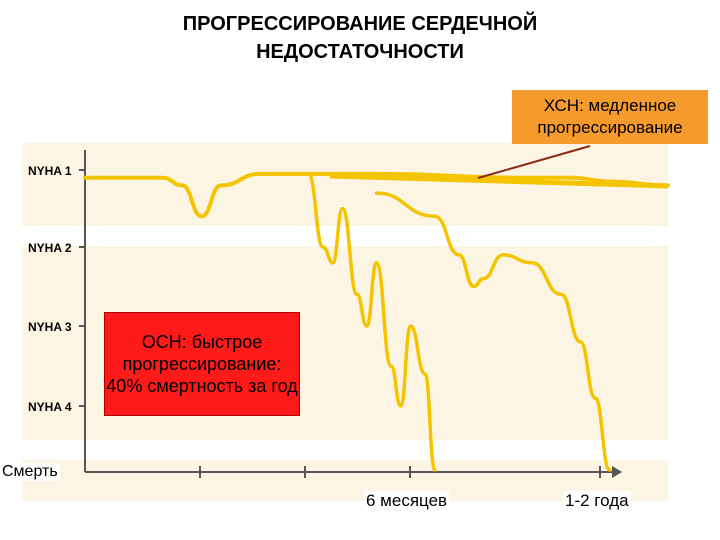 The height and width of the screenshot is (540, 720). I want to click on y-tick-label: NYHA 2, so click(50, 248).